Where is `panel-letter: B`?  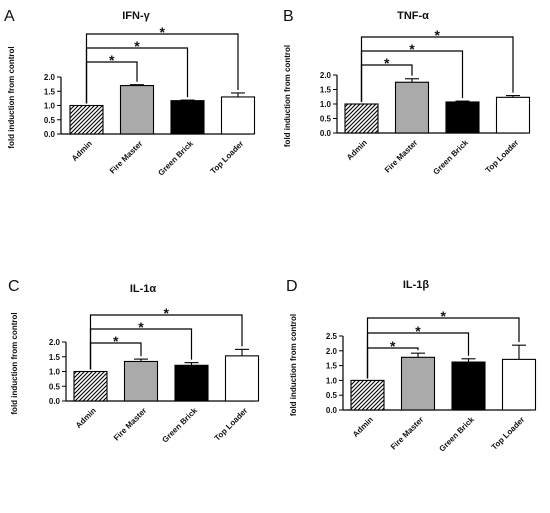 panel-letter: B is located at coordinates (288, 16).